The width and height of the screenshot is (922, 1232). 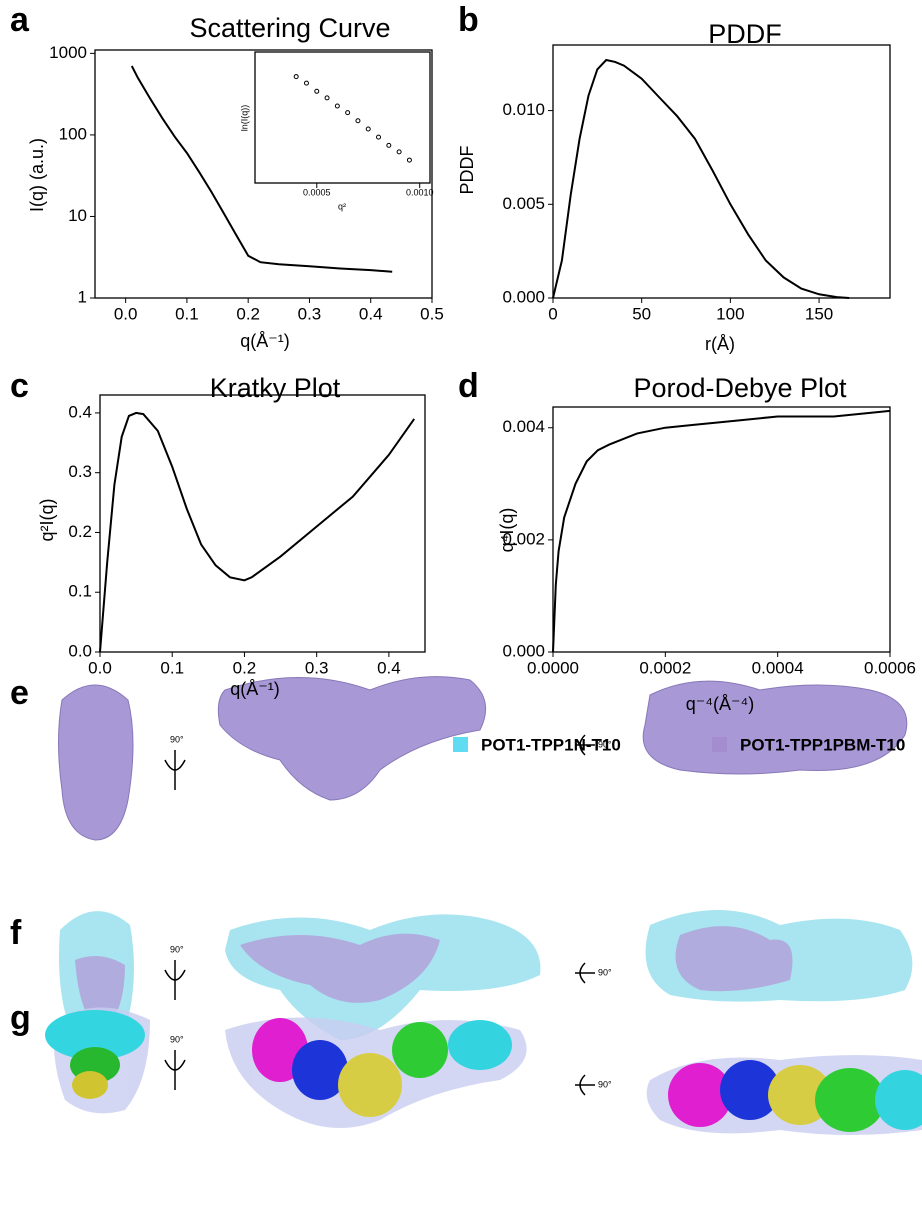 I want to click on x-axis-label: r(Å), so click(x=720, y=344).